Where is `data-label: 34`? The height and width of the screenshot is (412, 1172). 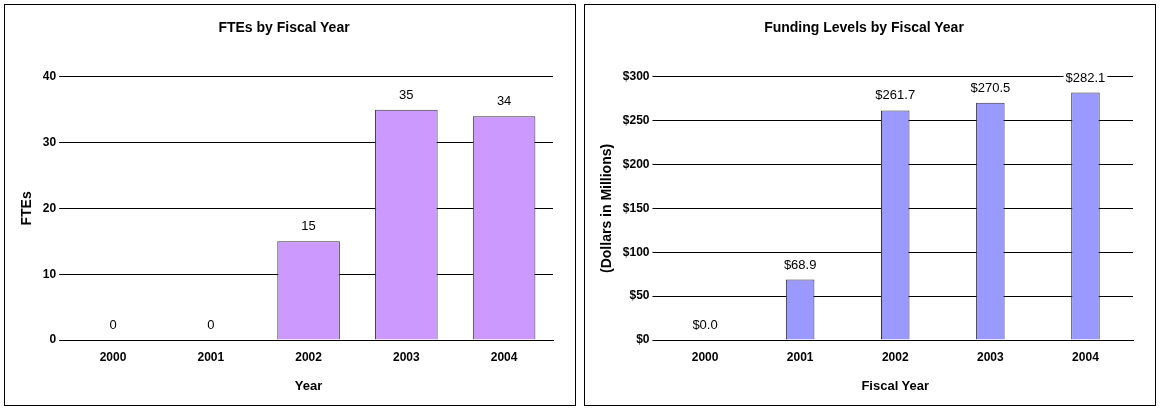
data-label: 34 is located at coordinates (504, 101).